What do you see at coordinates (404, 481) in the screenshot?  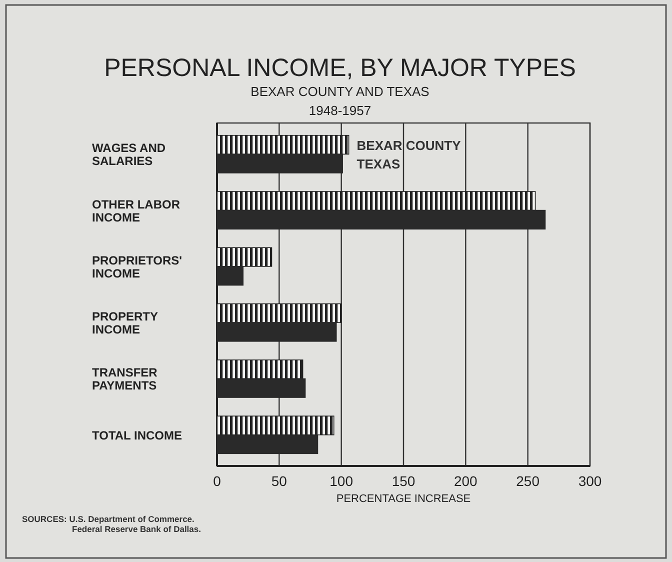 I see `x-tick-label: 150` at bounding box center [404, 481].